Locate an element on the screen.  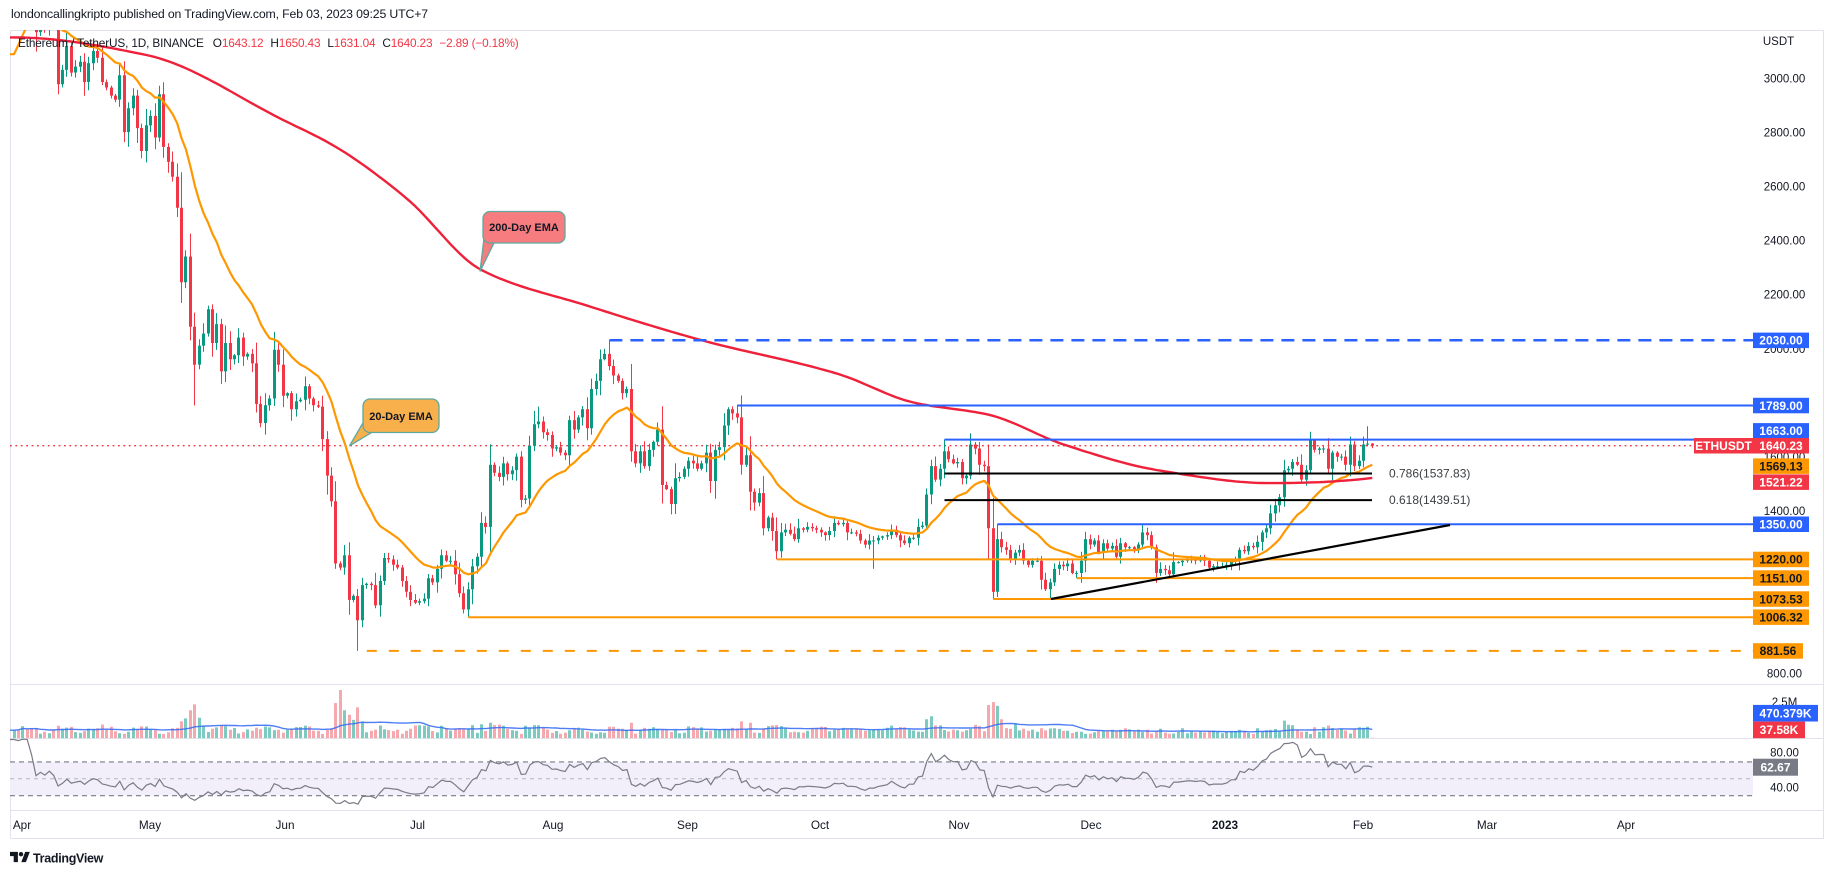
svg-text: 1350.00 is located at coordinates (1781, 525).